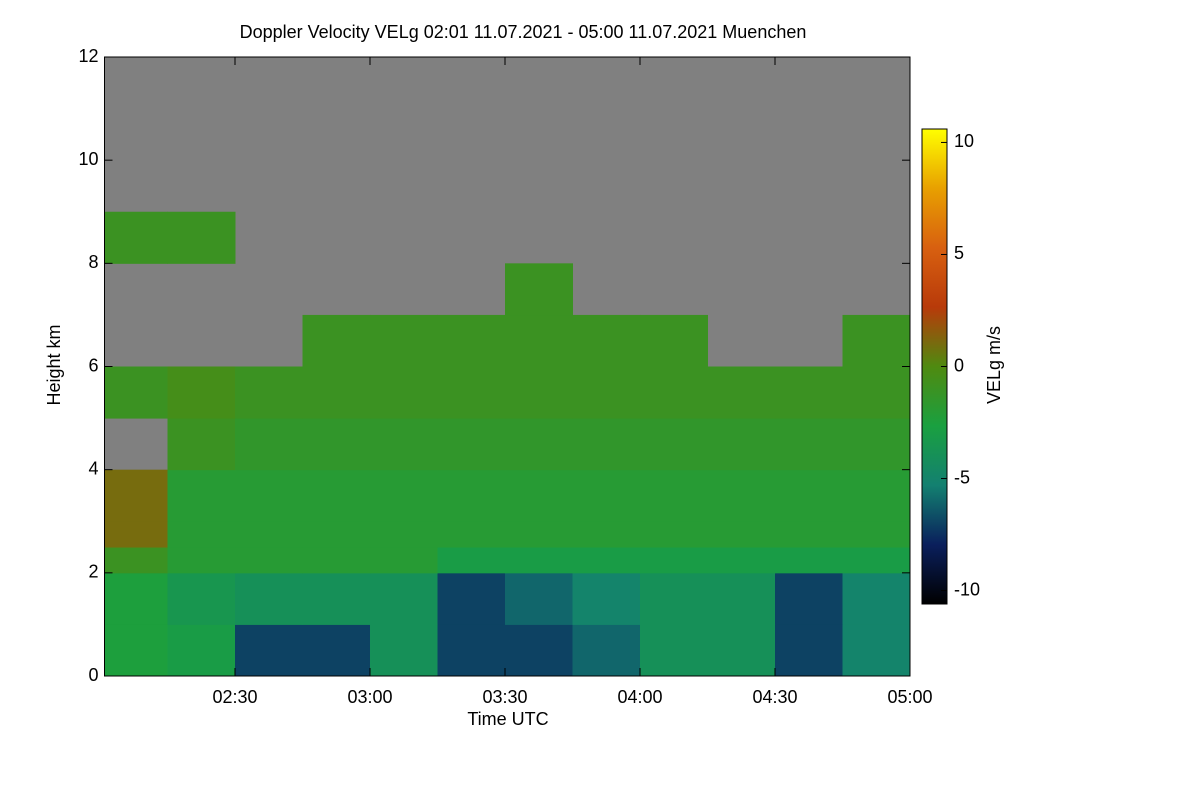  I want to click on colorbar-tick-label: 5, so click(959, 253).